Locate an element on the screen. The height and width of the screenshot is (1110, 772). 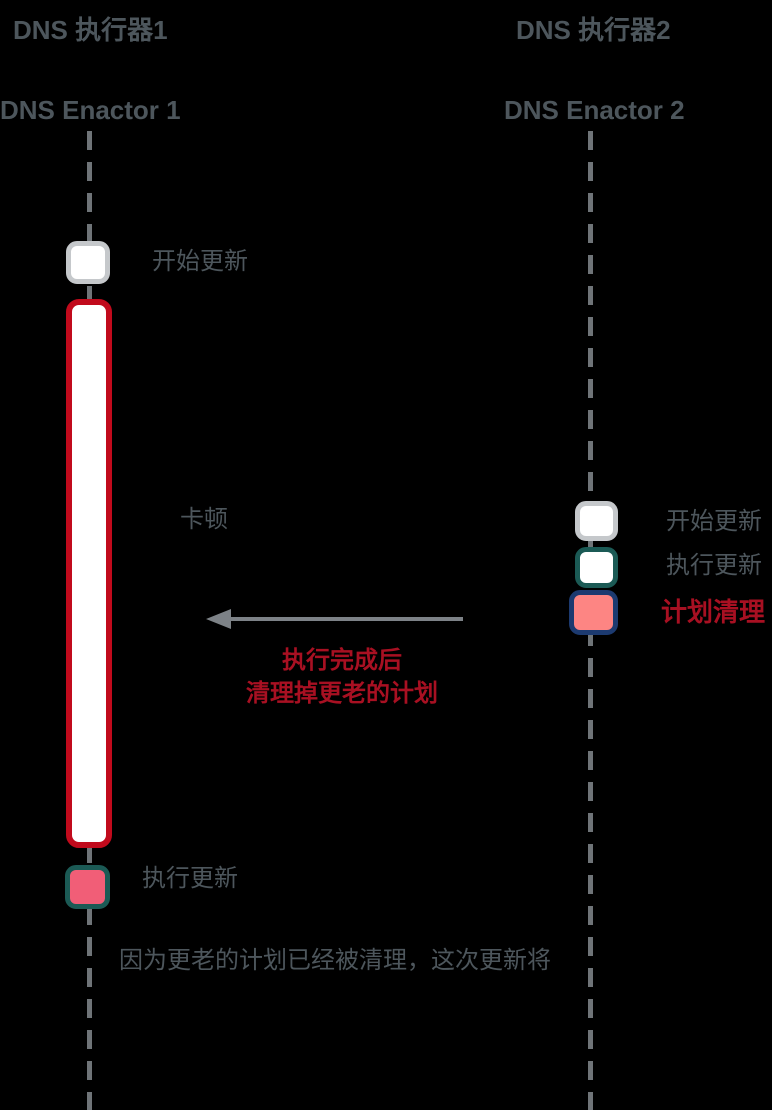
bottom-note: 因为更老的计划已经被清理，这次更新将 is located at coordinates (335, 960).